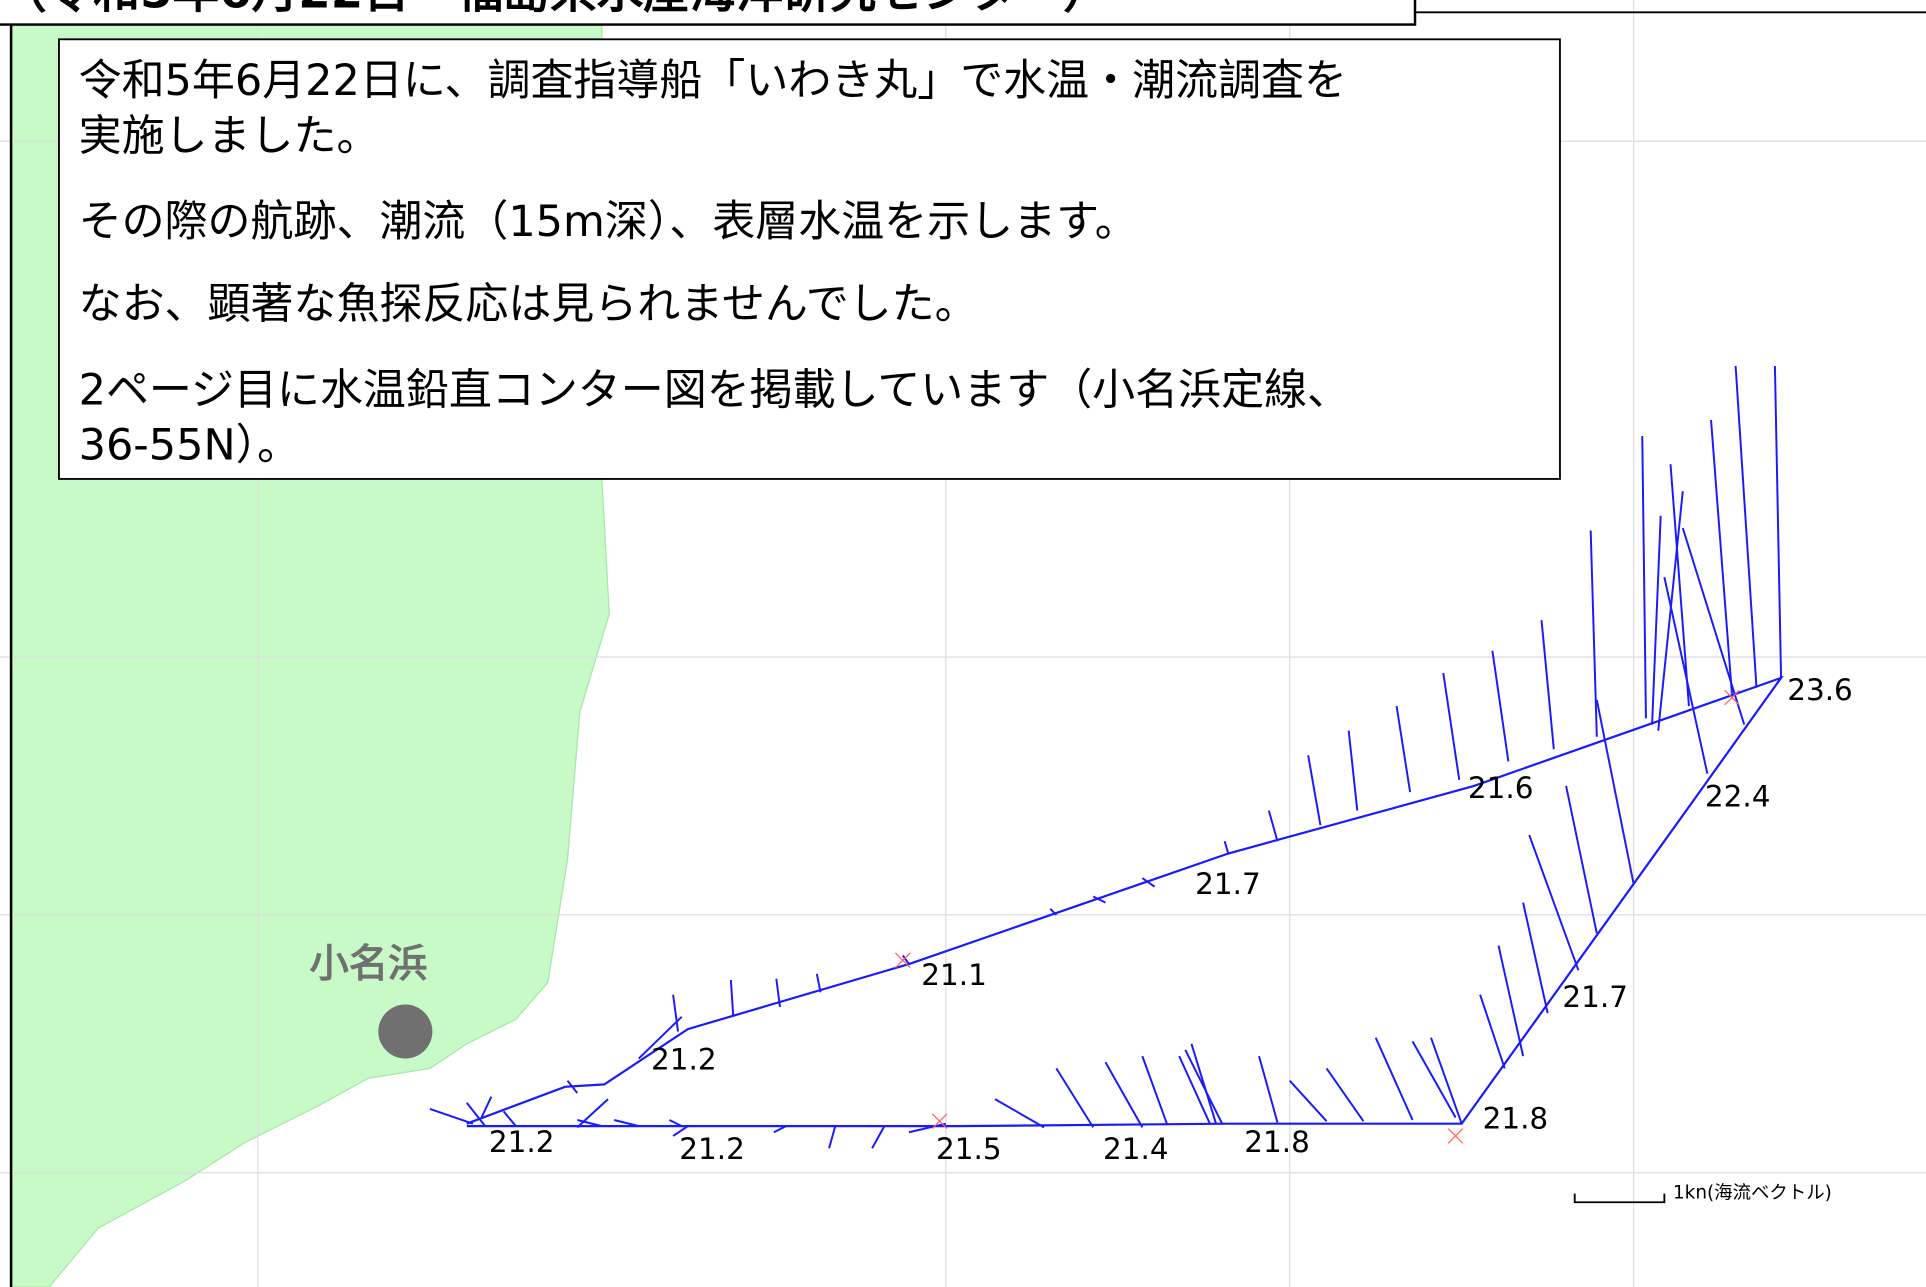 This screenshot has width=1926, height=1287. What do you see at coordinates (1619, 1198) in the screenshot?
I see `scale-bar` at bounding box center [1619, 1198].